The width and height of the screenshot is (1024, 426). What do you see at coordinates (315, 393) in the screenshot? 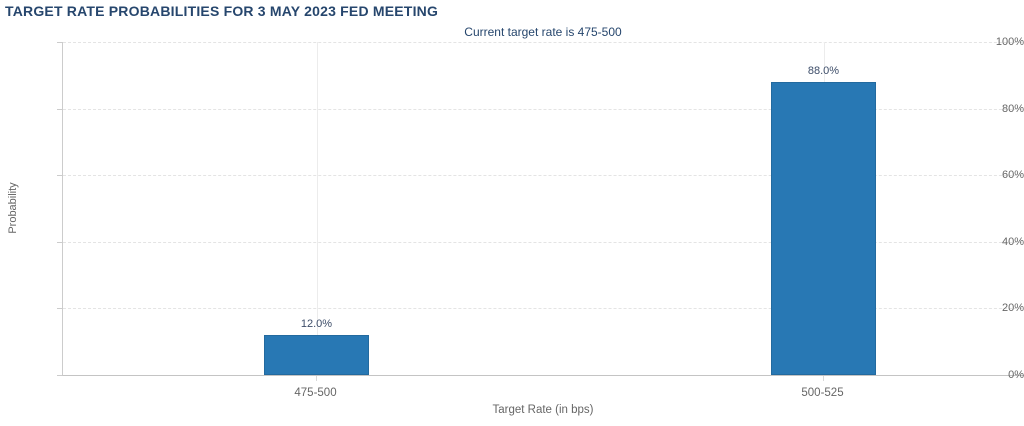
I see `x-category-label: 475-500` at bounding box center [315, 393].